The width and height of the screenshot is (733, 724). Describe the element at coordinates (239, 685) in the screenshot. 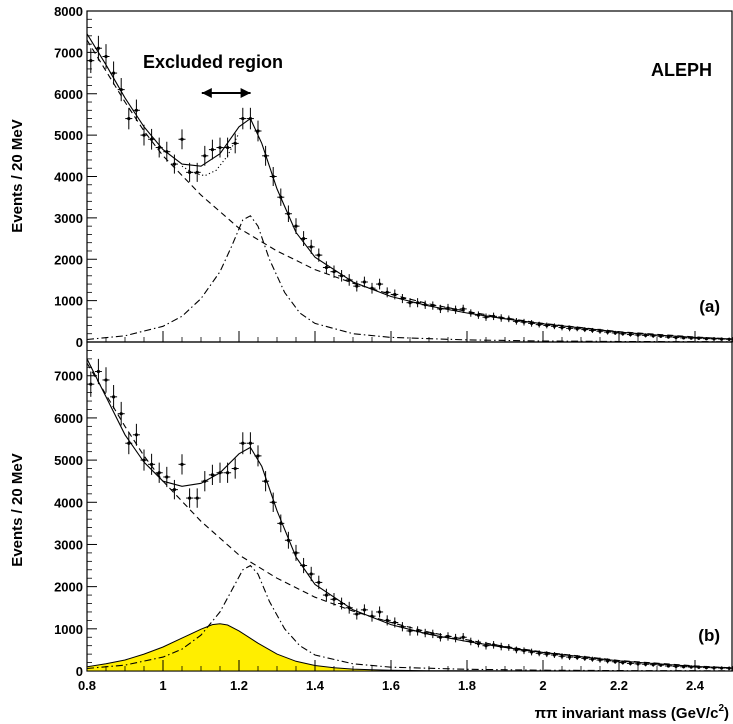

I see `x-tick-label-b: 1.2` at that location.